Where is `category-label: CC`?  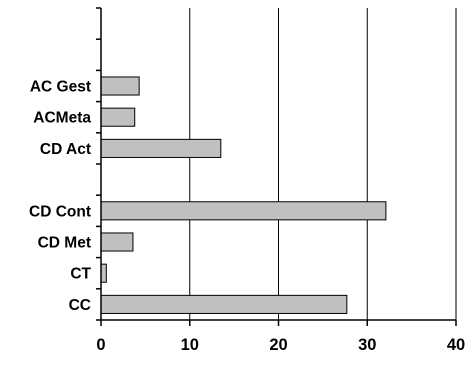 category-label: CC is located at coordinates (80, 305).